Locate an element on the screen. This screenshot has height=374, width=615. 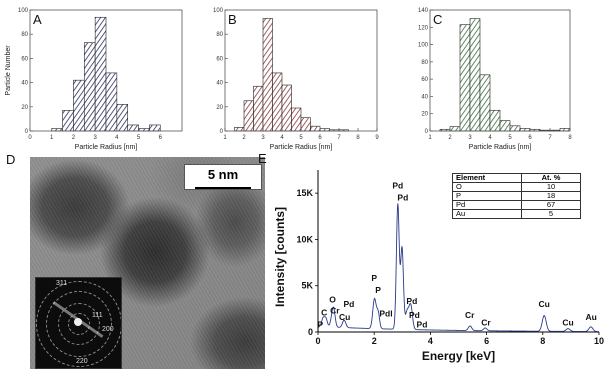
y-tick-label: 10K is located at coordinates (304, 239).